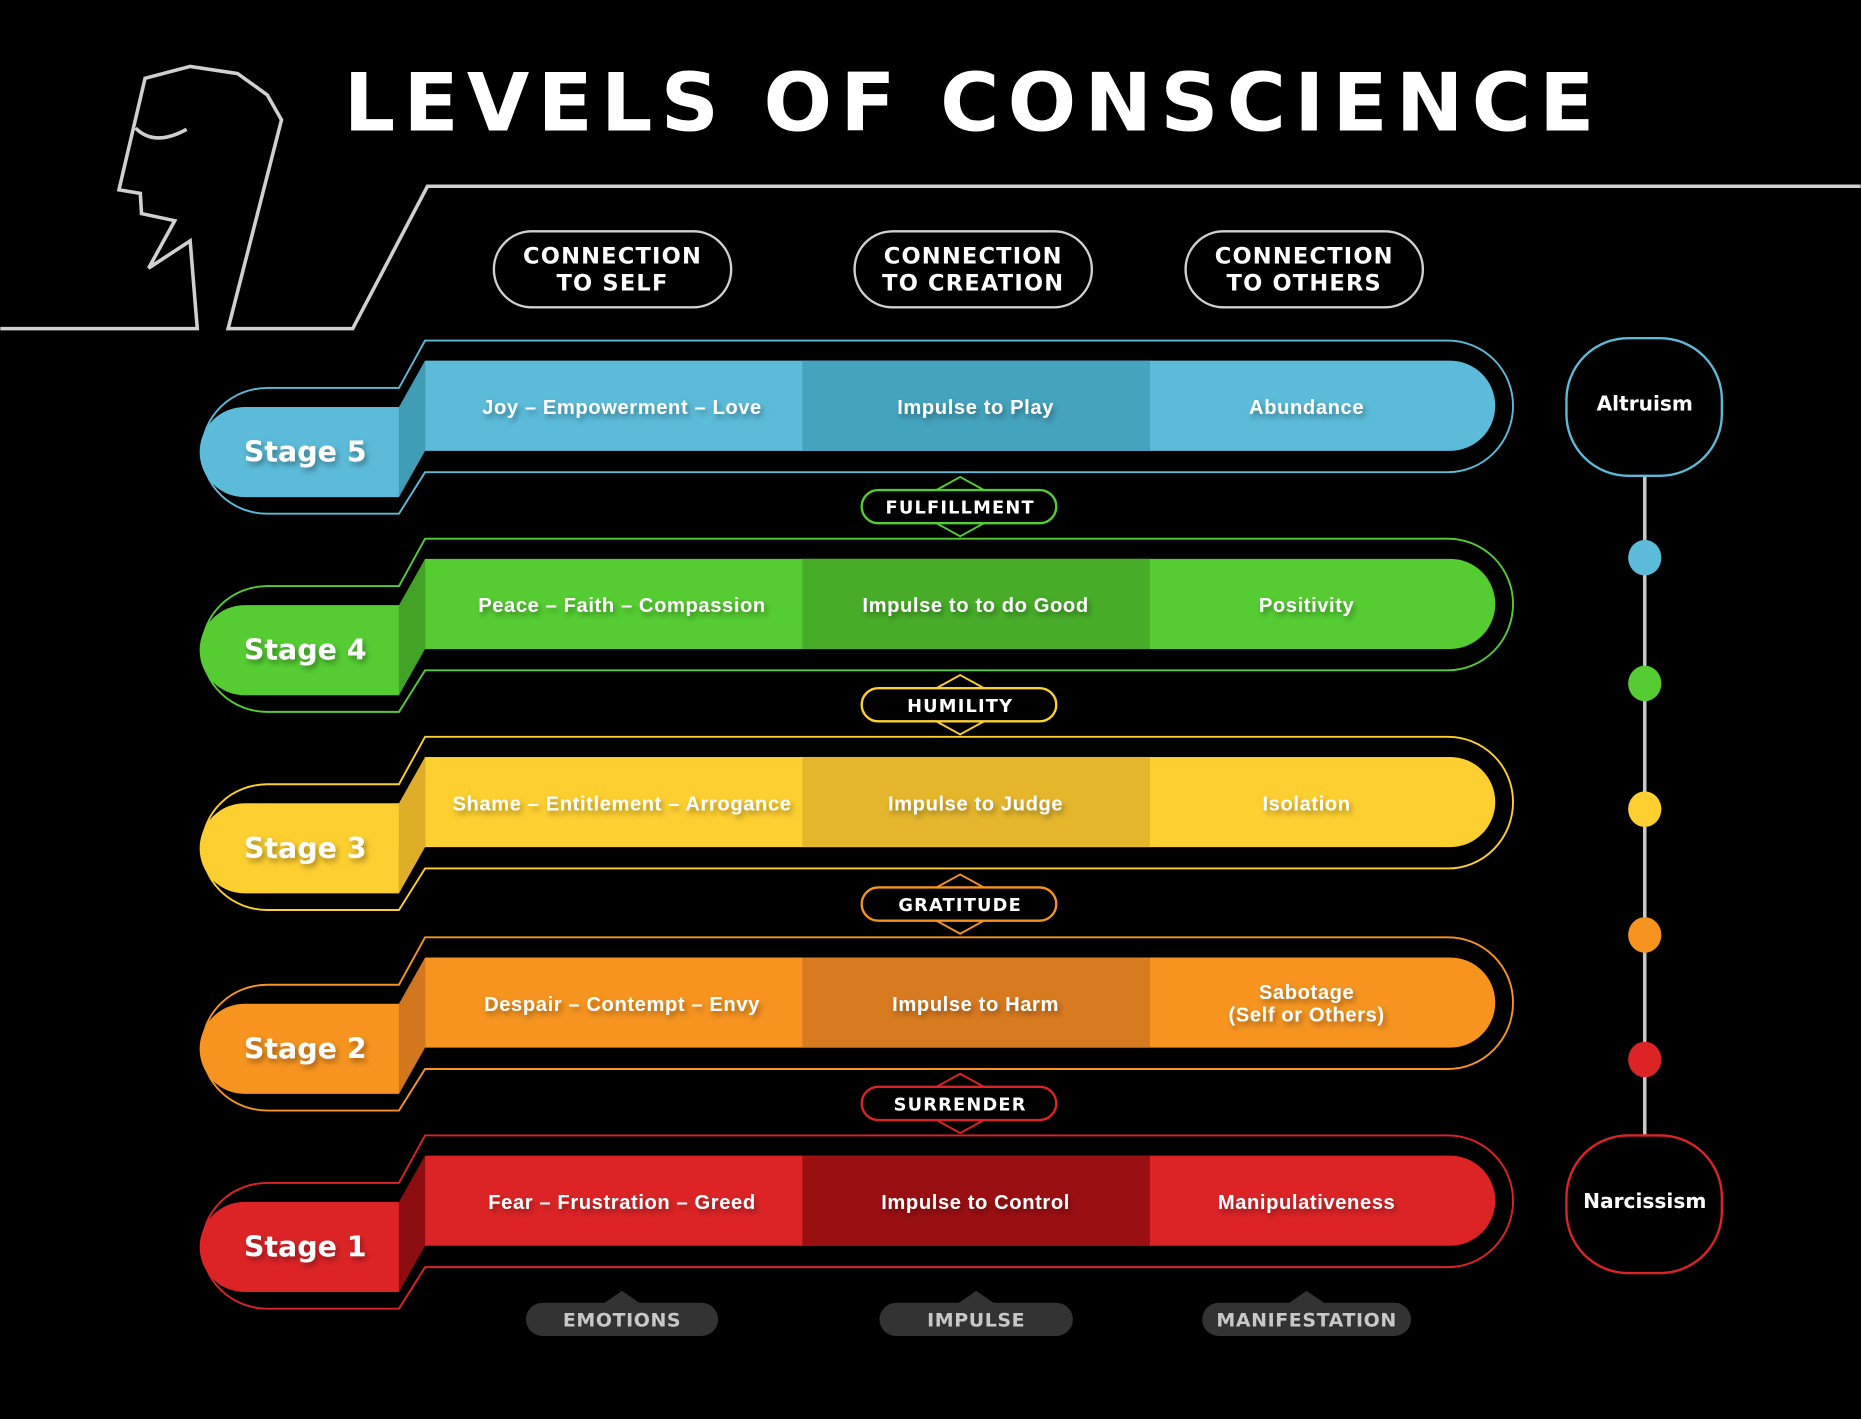 This screenshot has width=1861, height=1419. I want to click on impulse-text: Impulse to Judge, so click(975, 804).